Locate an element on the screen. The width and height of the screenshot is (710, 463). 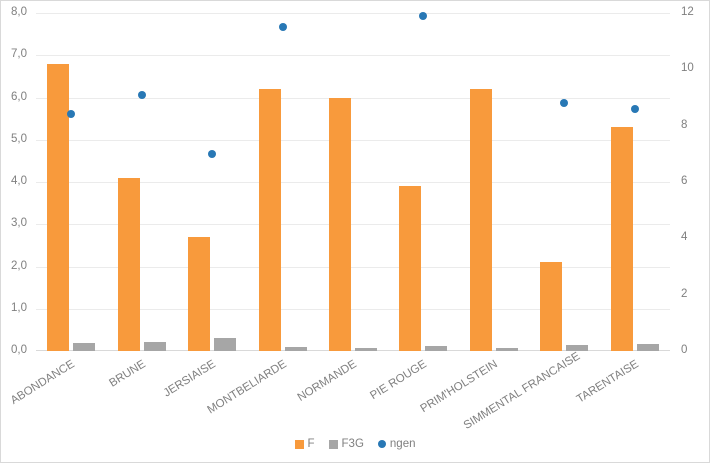
right-axis-tick: 10 is located at coordinates (687, 68).